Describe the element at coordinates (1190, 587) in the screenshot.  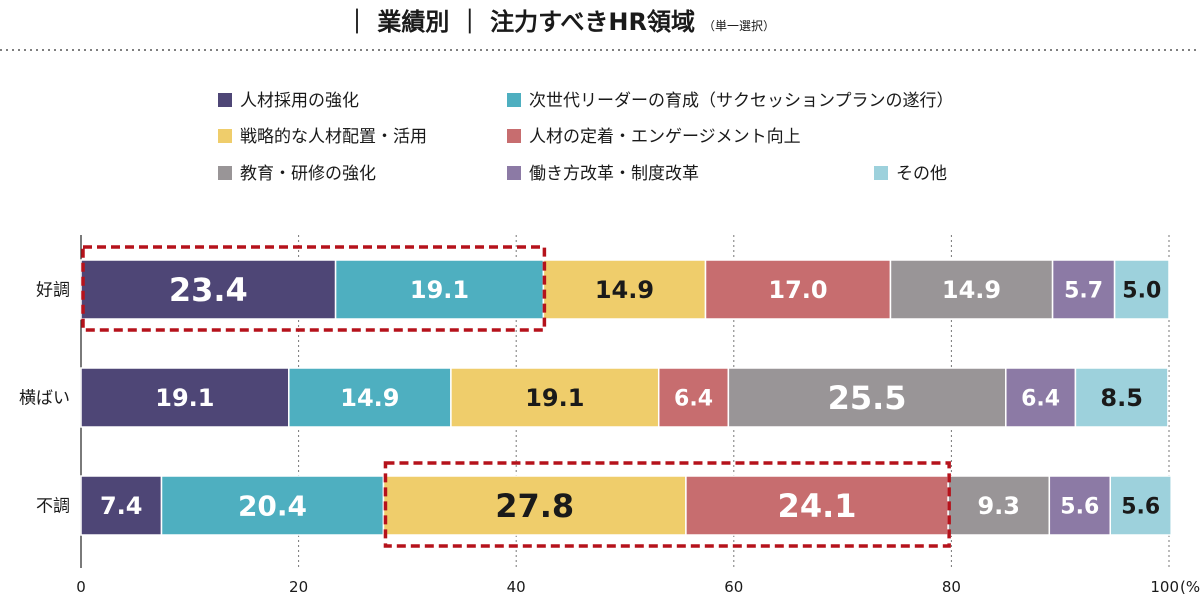
I see `x-unit-label: (%)` at that location.